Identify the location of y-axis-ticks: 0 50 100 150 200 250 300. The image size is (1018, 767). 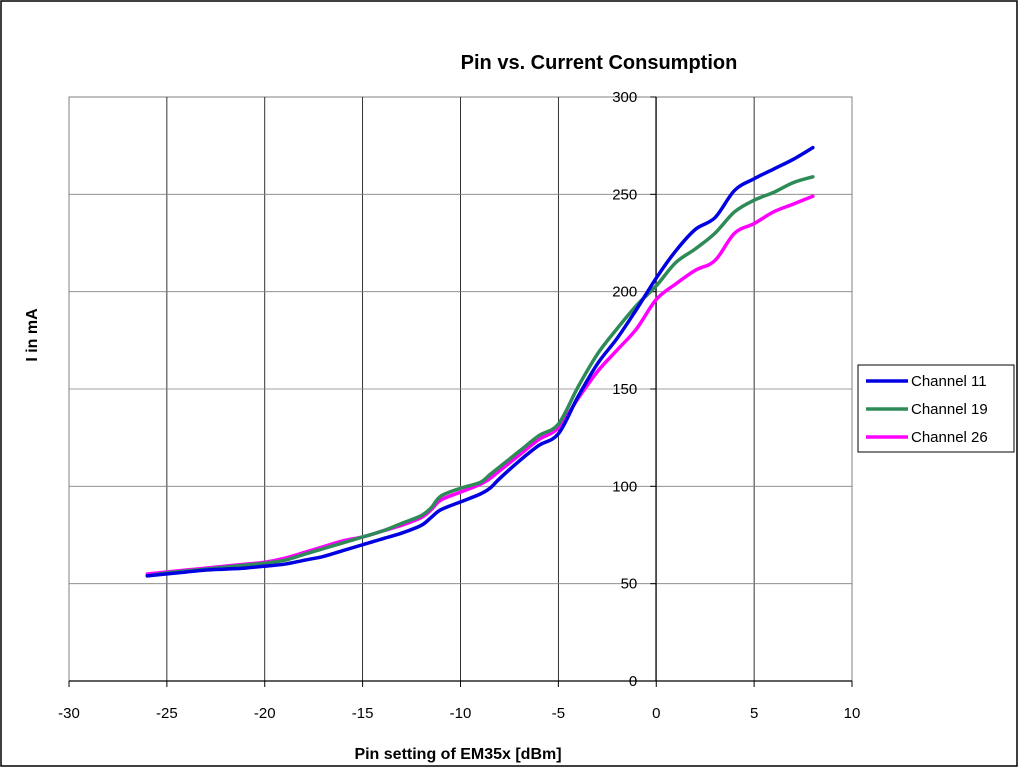
(634, 389).